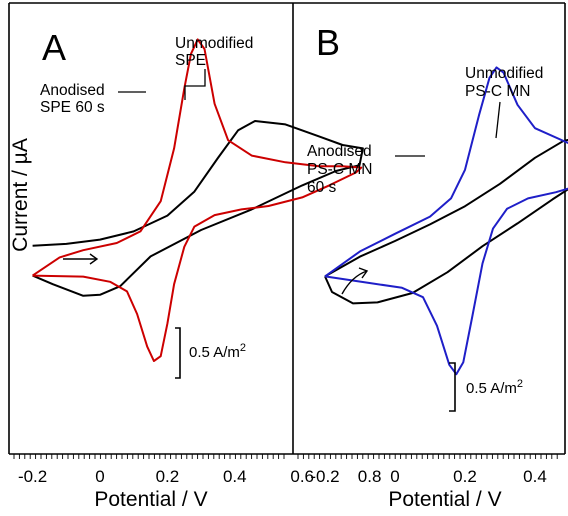 The width and height of the screenshot is (568, 516). What do you see at coordinates (302, 476) in the screenshot?
I see `x-tick-label: 0.6` at bounding box center [302, 476].